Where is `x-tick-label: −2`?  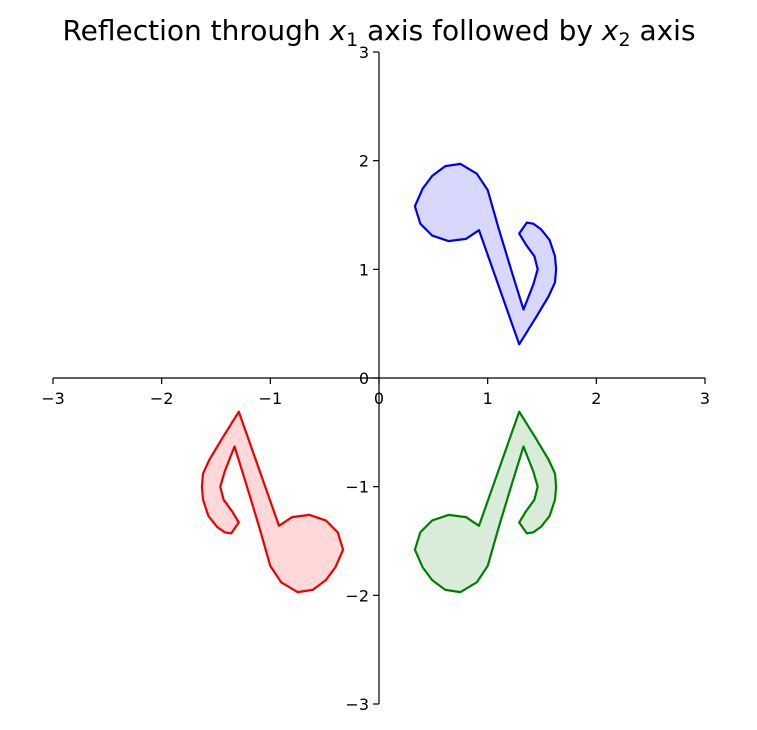 x-tick-label: −2 is located at coordinates (162, 398).